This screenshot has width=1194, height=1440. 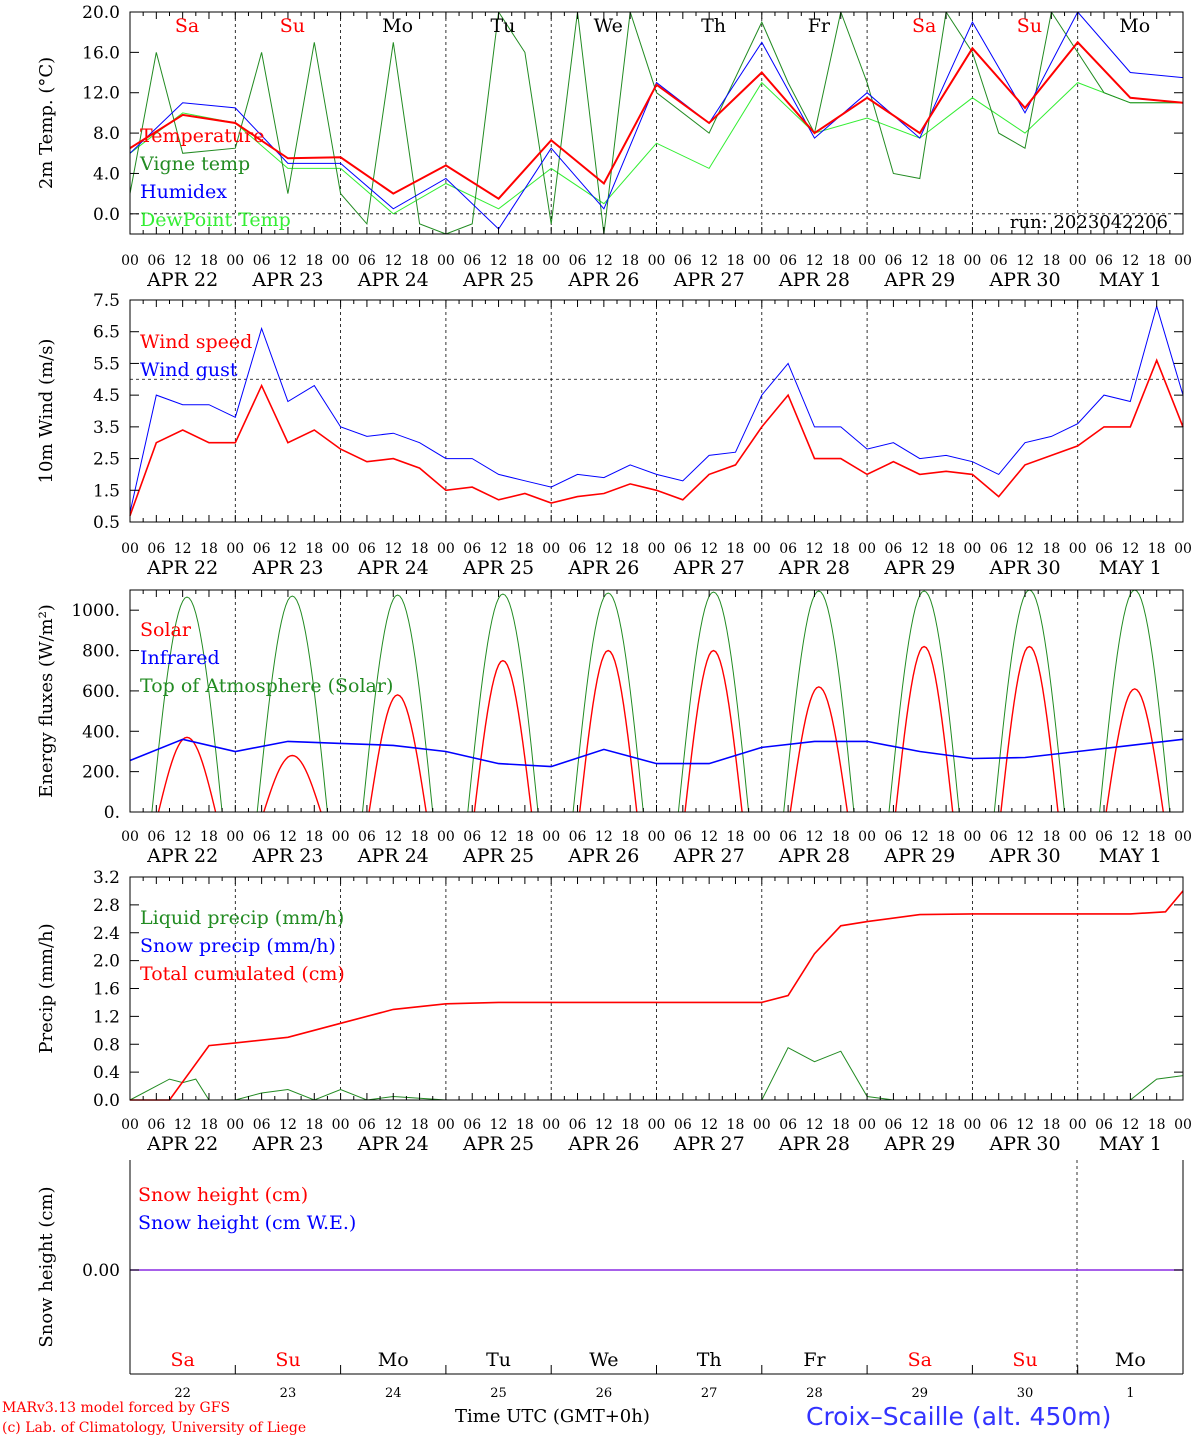 I want to click on y-tick-label: 2.5, so click(x=106, y=460).